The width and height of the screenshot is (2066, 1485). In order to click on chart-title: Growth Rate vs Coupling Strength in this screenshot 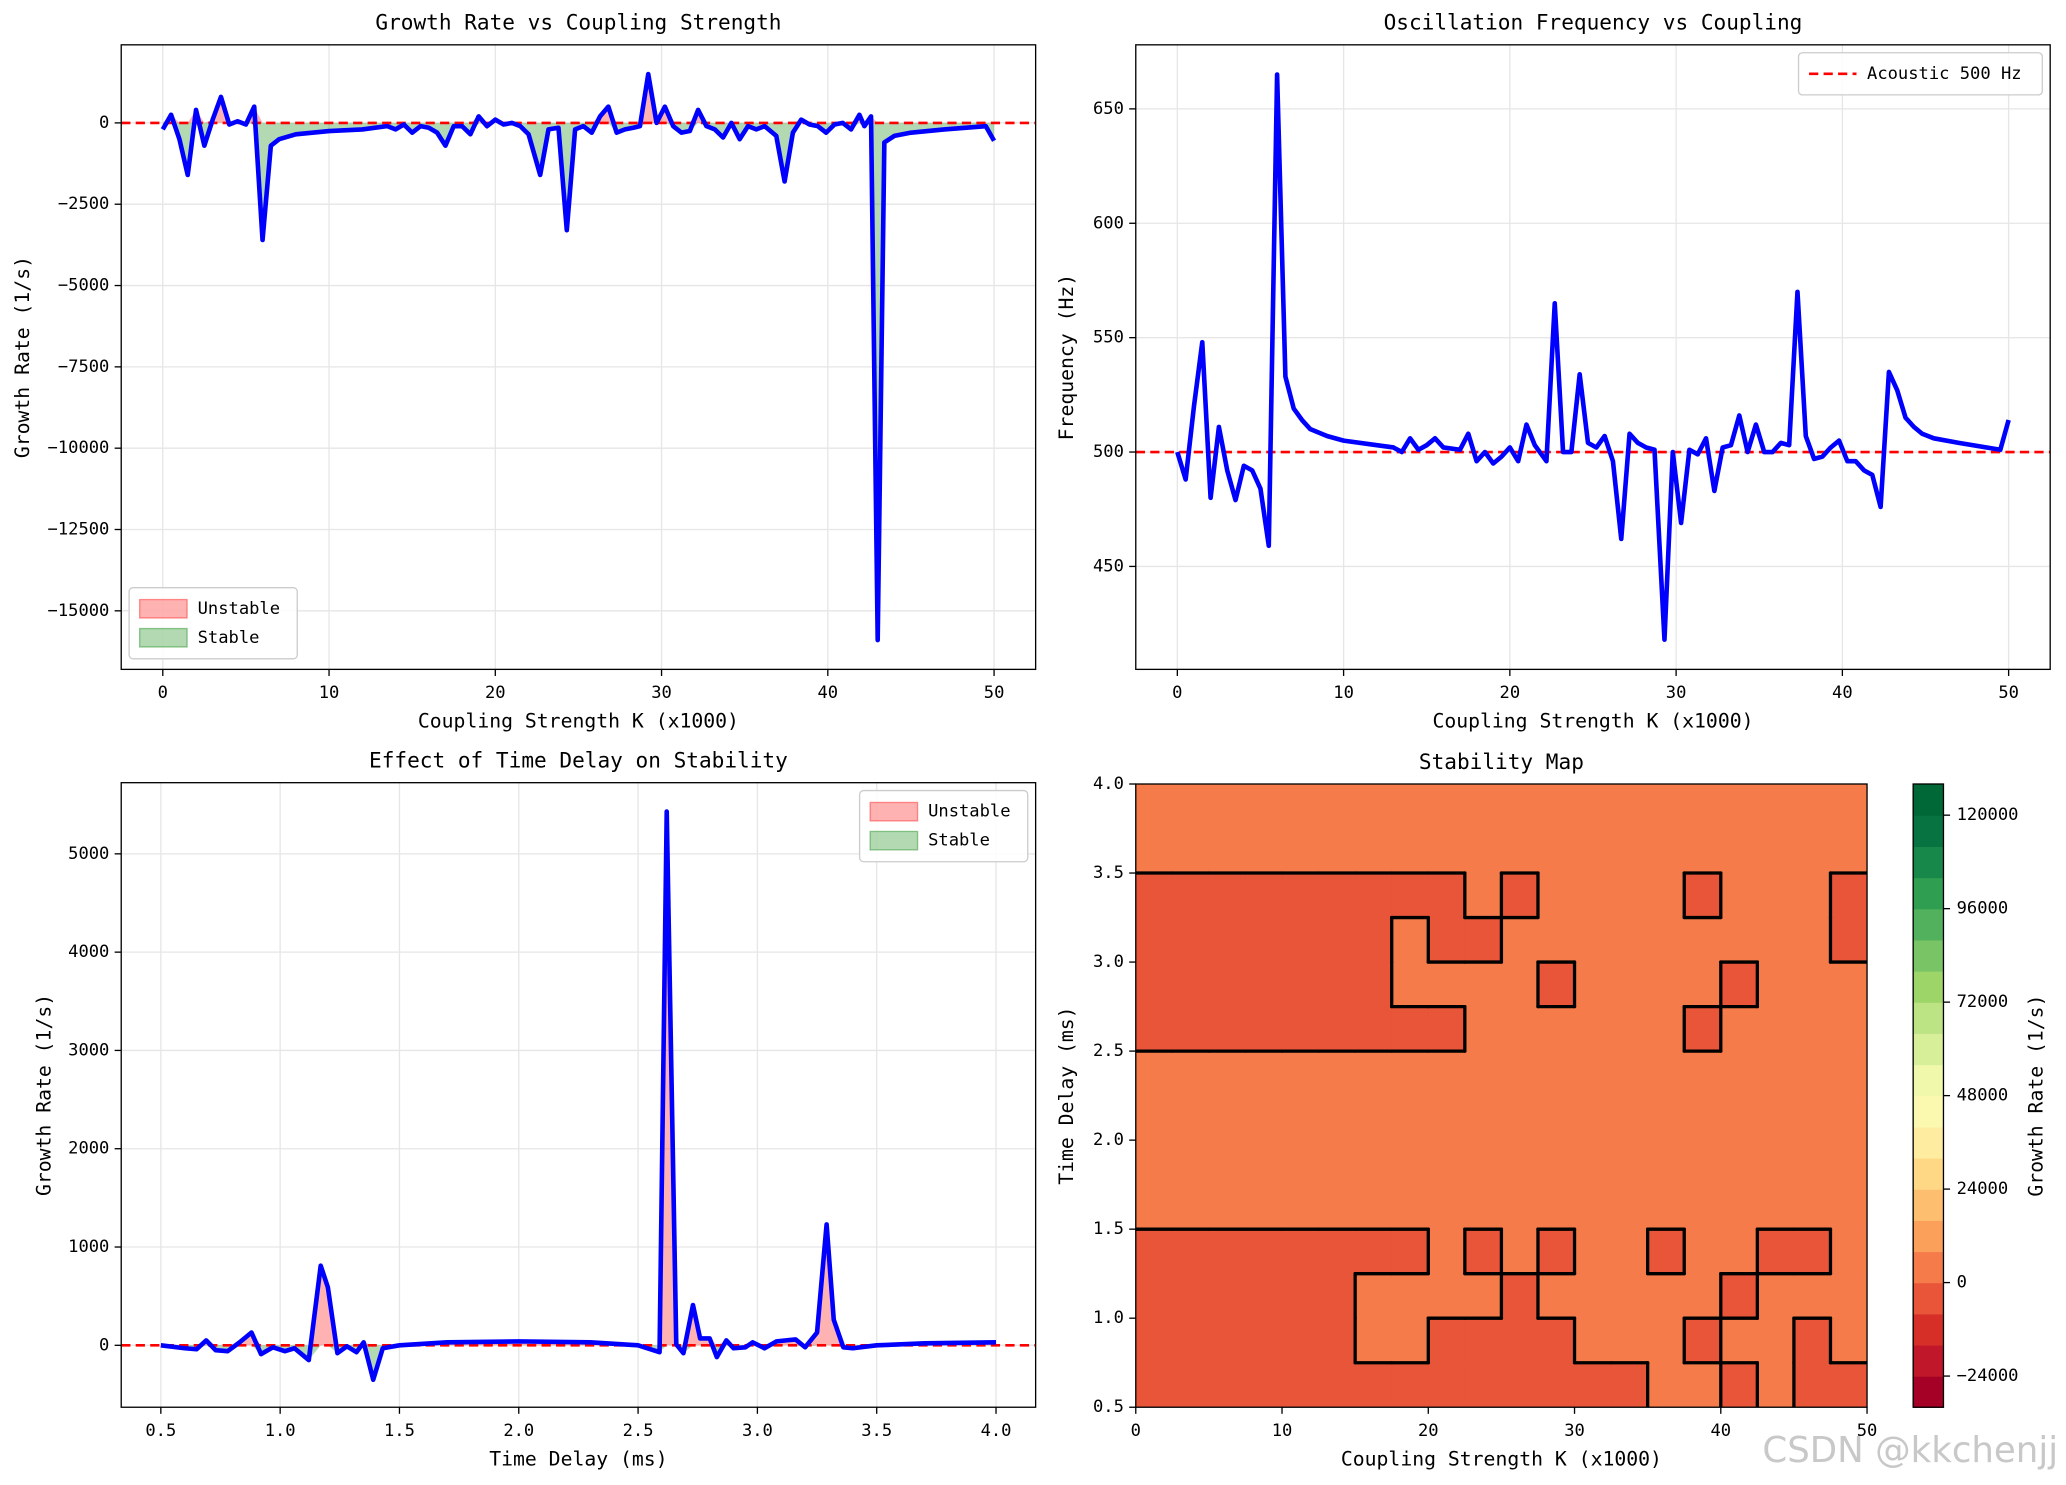, I will do `click(578, 22)`.